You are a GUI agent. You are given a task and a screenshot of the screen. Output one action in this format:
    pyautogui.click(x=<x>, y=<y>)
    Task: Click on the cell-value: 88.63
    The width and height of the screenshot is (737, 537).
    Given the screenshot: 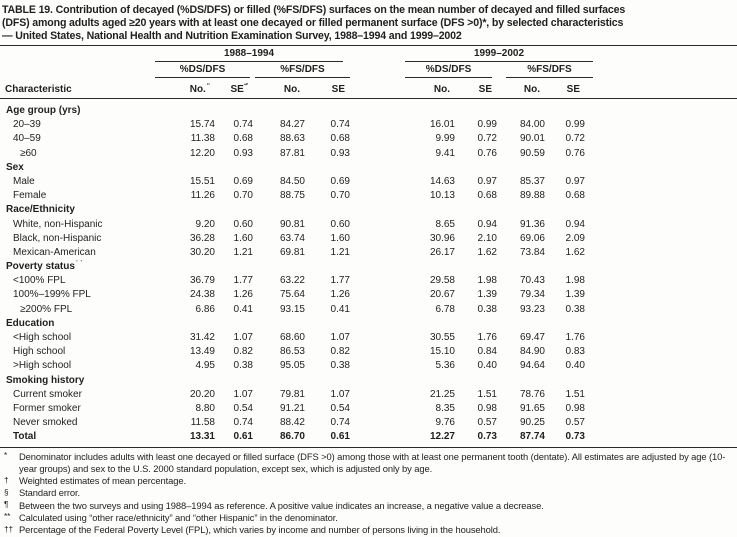 What is the action you would take?
    pyautogui.click(x=292, y=139)
    